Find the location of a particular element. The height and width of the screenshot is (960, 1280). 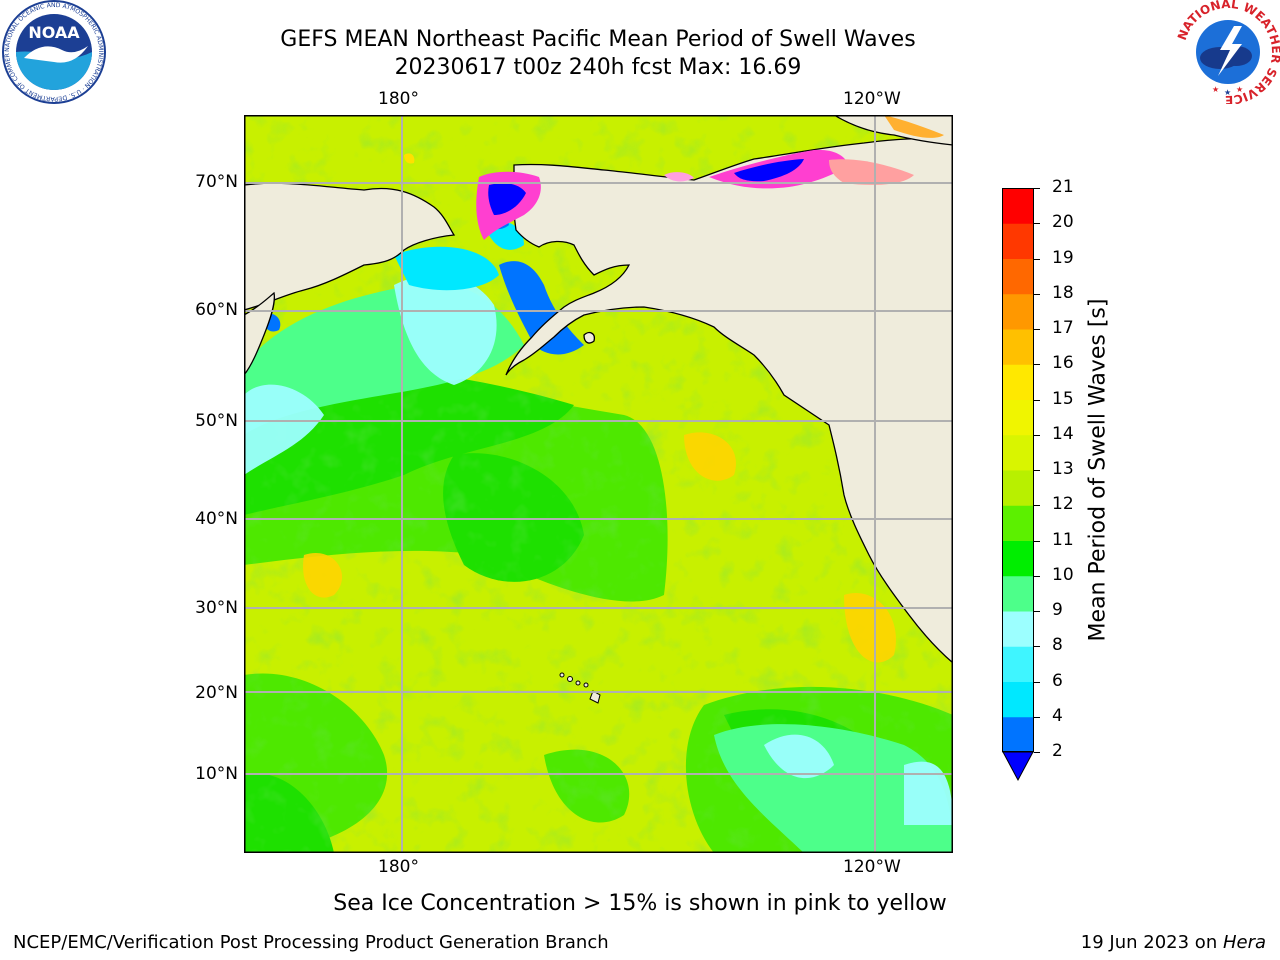

colorbar-ticks: 2 4 6 8 9 10 11 12 13 14 15 16 17 18 19 20 21 is located at coordinates (1060, 472).